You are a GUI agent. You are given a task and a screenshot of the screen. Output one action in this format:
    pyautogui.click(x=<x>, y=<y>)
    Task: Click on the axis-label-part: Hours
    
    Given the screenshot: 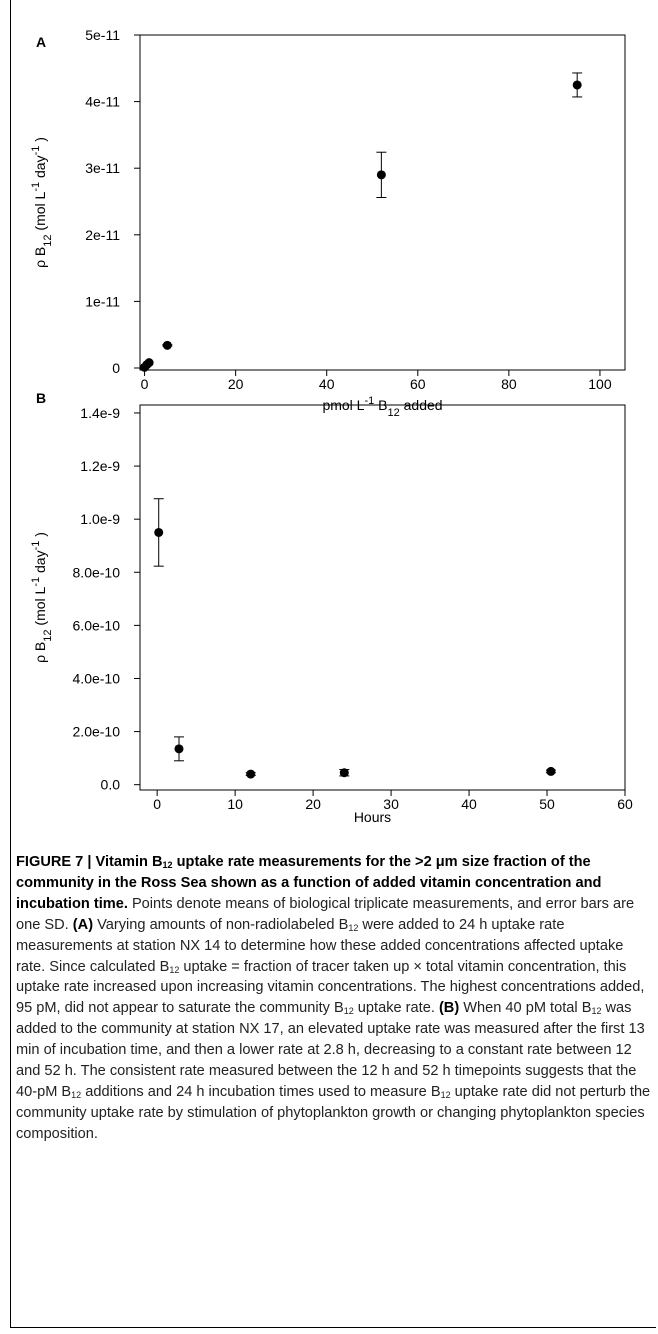 What is the action you would take?
    pyautogui.click(x=372, y=817)
    